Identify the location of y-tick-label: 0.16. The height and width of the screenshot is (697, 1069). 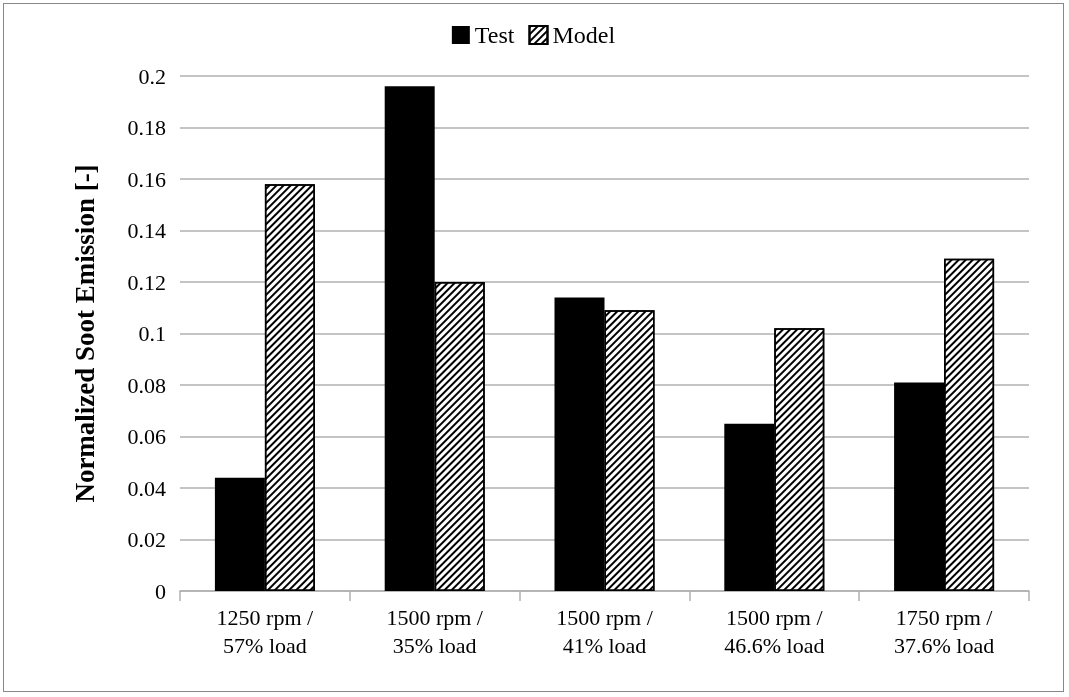
(146, 179).